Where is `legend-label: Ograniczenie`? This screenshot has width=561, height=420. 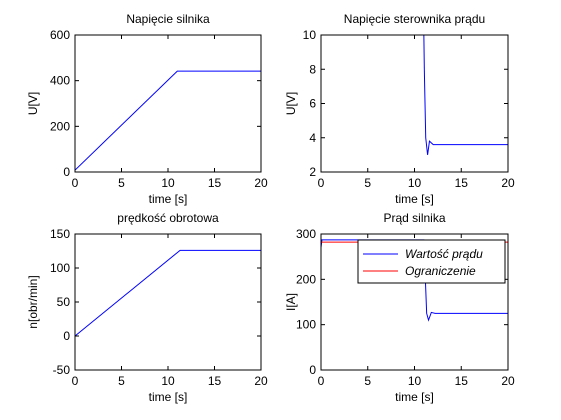 legend-label: Ograniczenie is located at coordinates (440, 271).